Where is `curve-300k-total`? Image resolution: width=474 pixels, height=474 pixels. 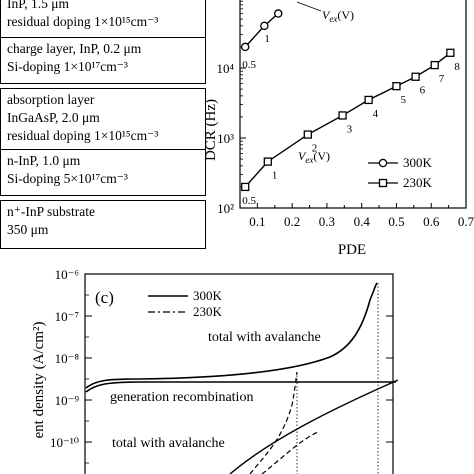
curve-300k-total is located at coordinates (231, 335).